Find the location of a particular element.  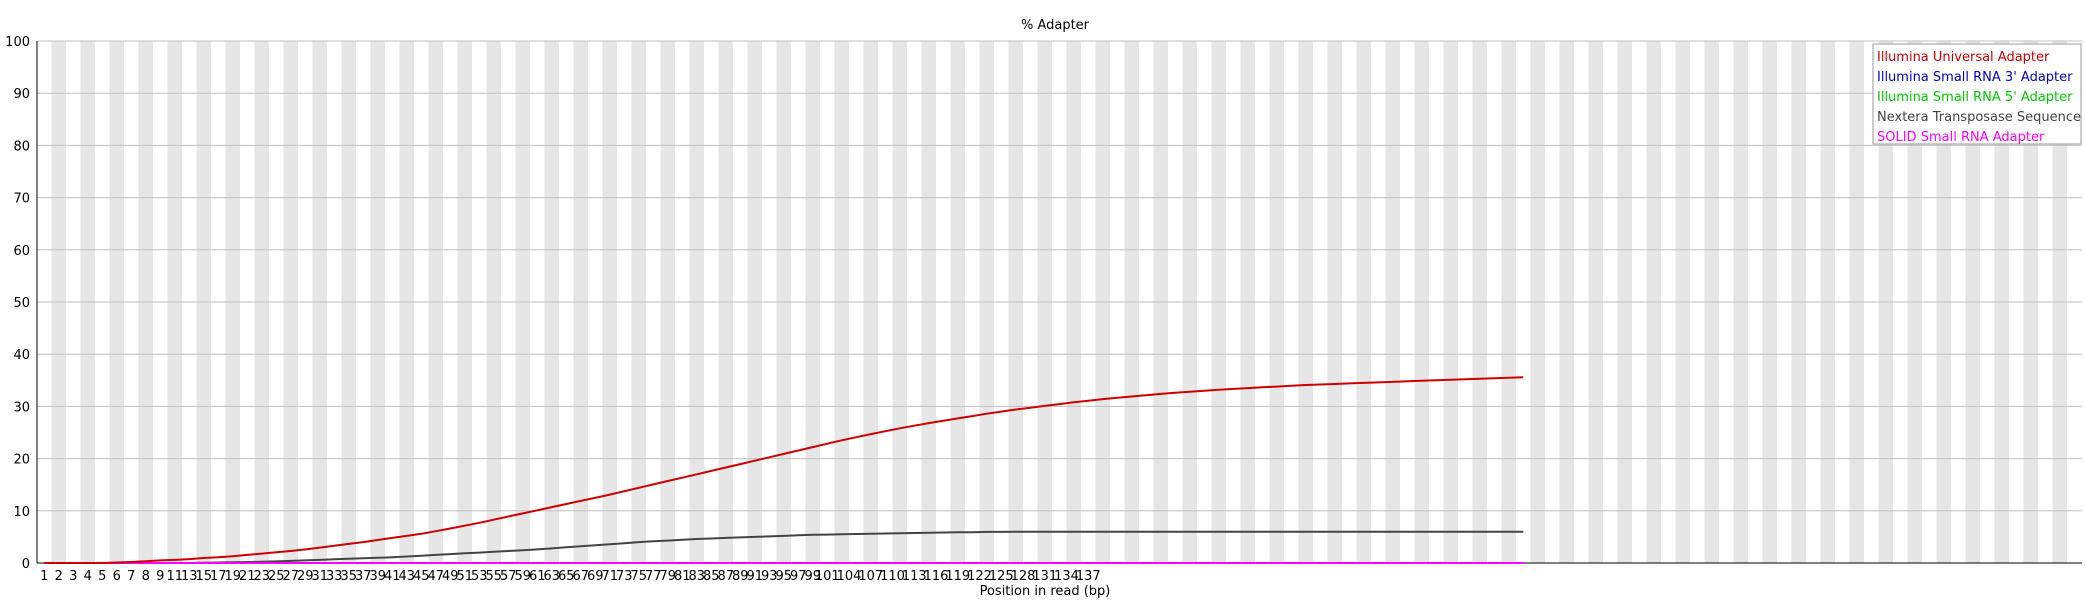

x-tick-label: 19 is located at coordinates (232, 576).